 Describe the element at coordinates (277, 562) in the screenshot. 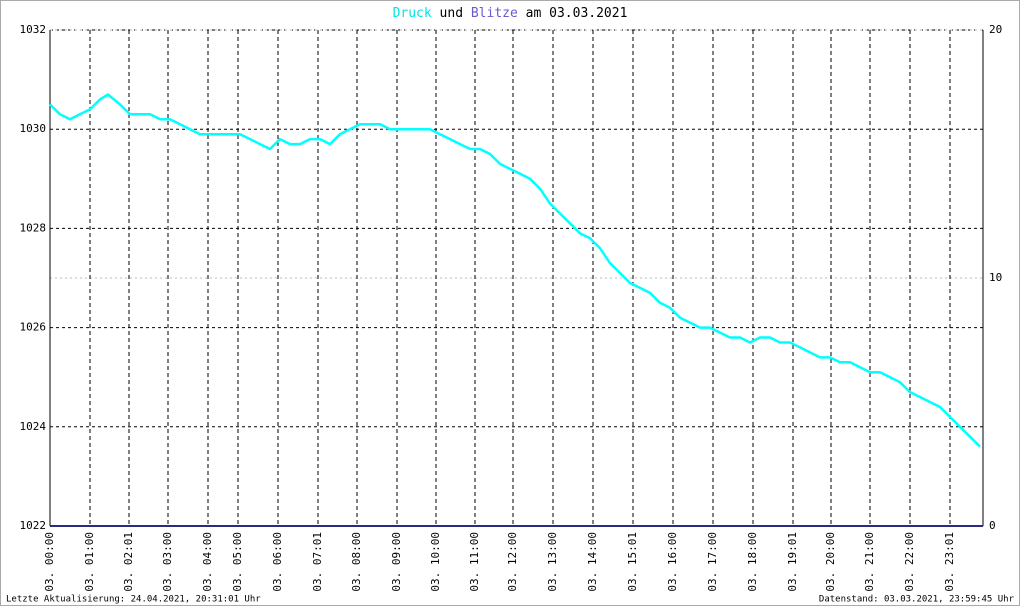

I see `x-tick-label: 03. 06:00` at that location.